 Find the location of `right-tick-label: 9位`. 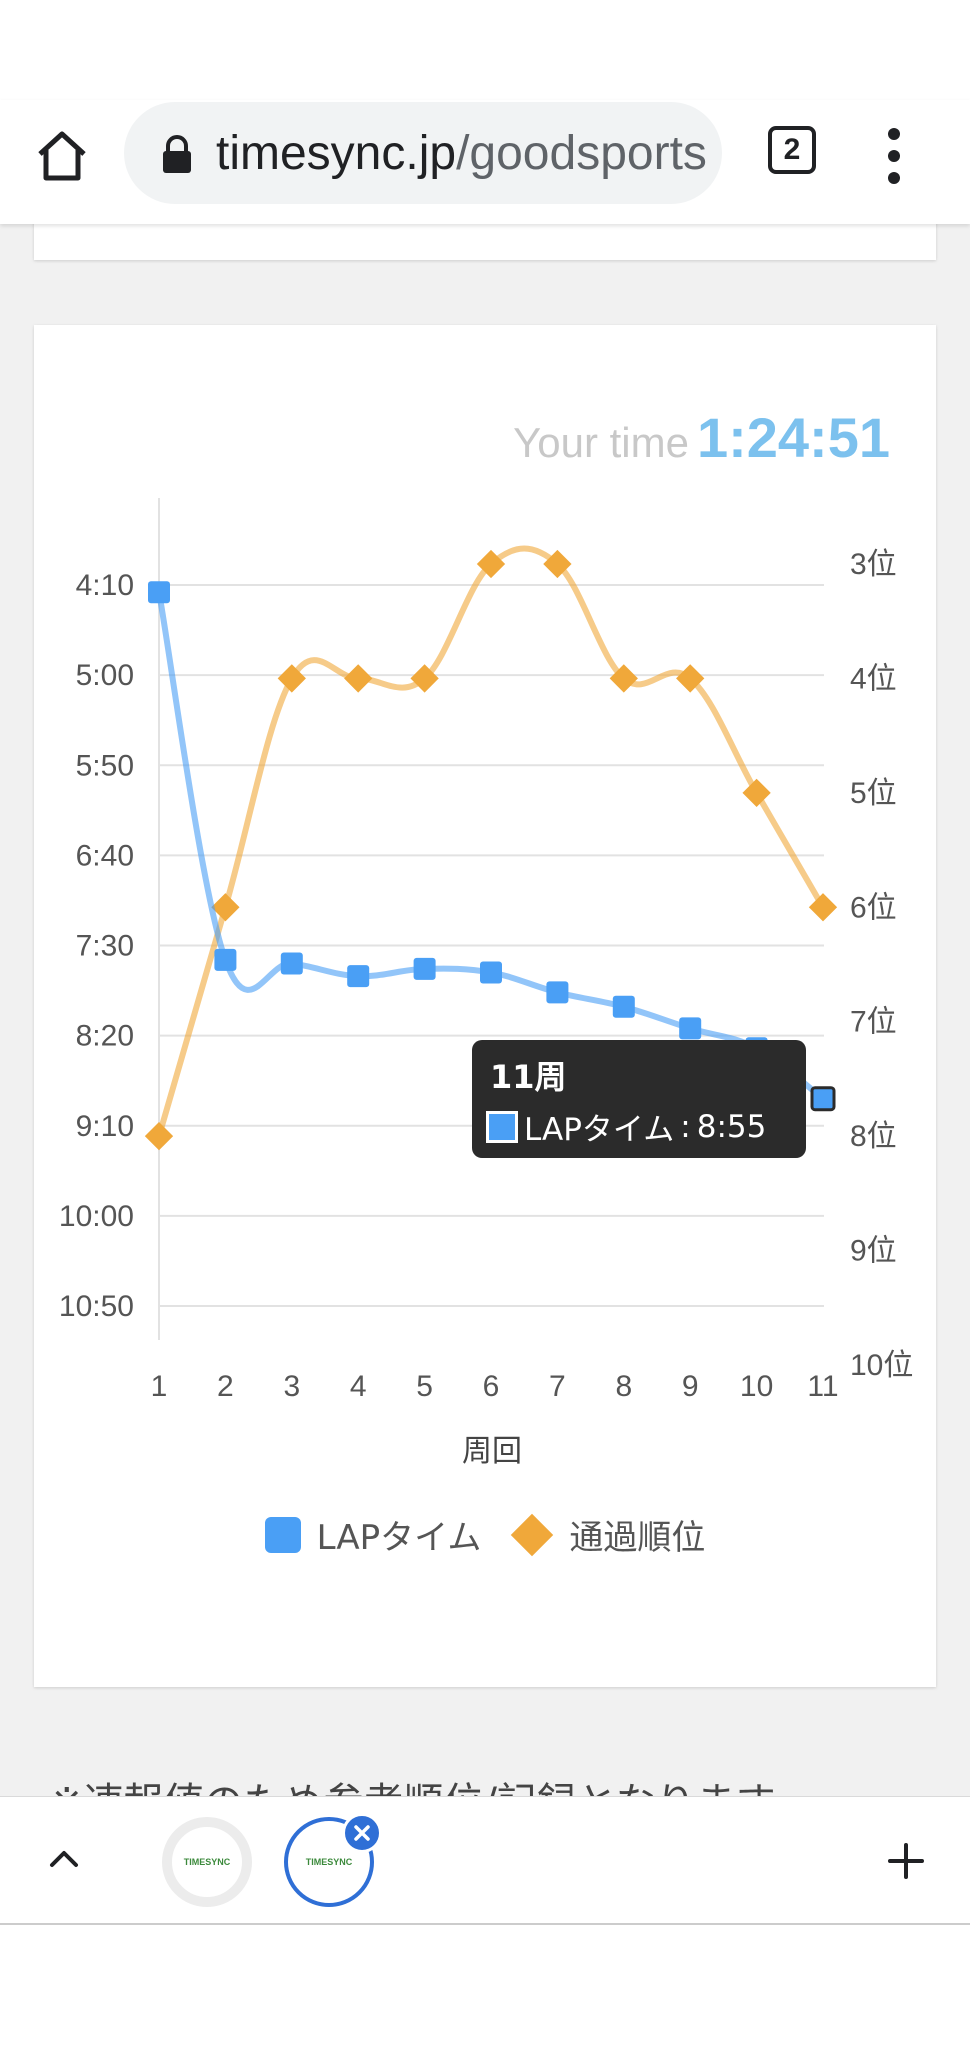

right-tick-label: 9位 is located at coordinates (873, 1251).